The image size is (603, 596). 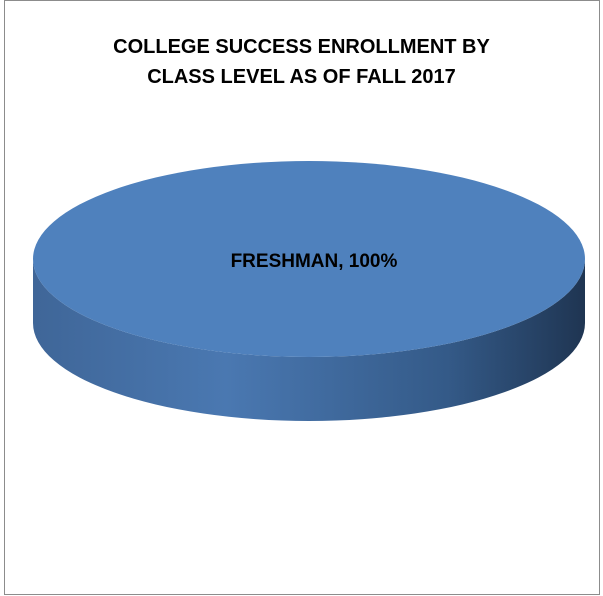 What do you see at coordinates (314, 261) in the screenshot?
I see `pie-data-label: FRESHMAN, 100%` at bounding box center [314, 261].